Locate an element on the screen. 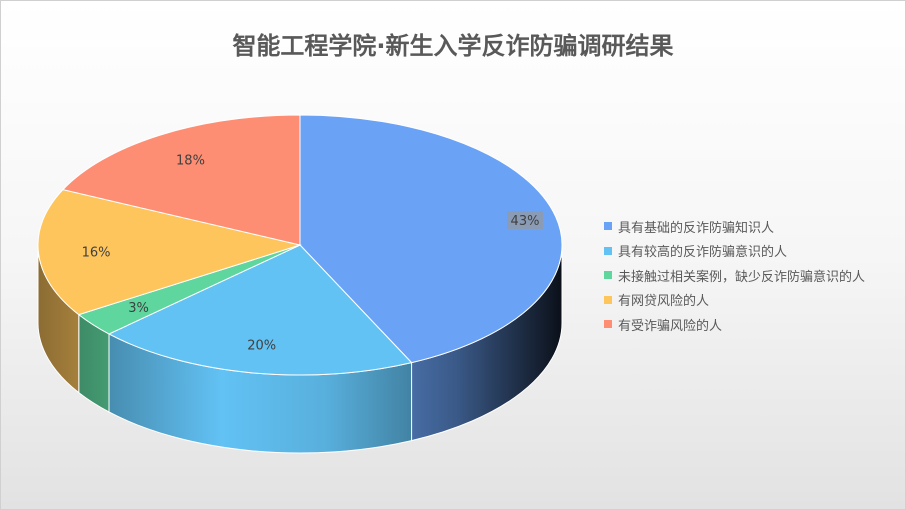 This screenshot has width=906, height=510. legend-item: 具有基础的反诈防骗知识人 is located at coordinates (734, 226).